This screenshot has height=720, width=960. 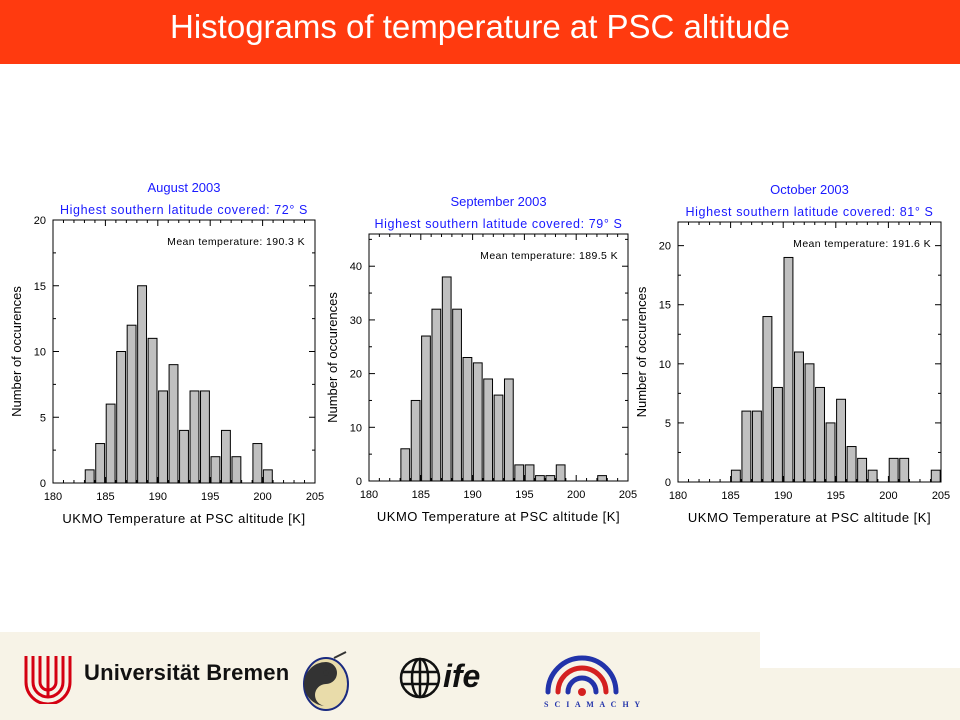 I want to click on ife-globe-icon, so click(x=420, y=678).